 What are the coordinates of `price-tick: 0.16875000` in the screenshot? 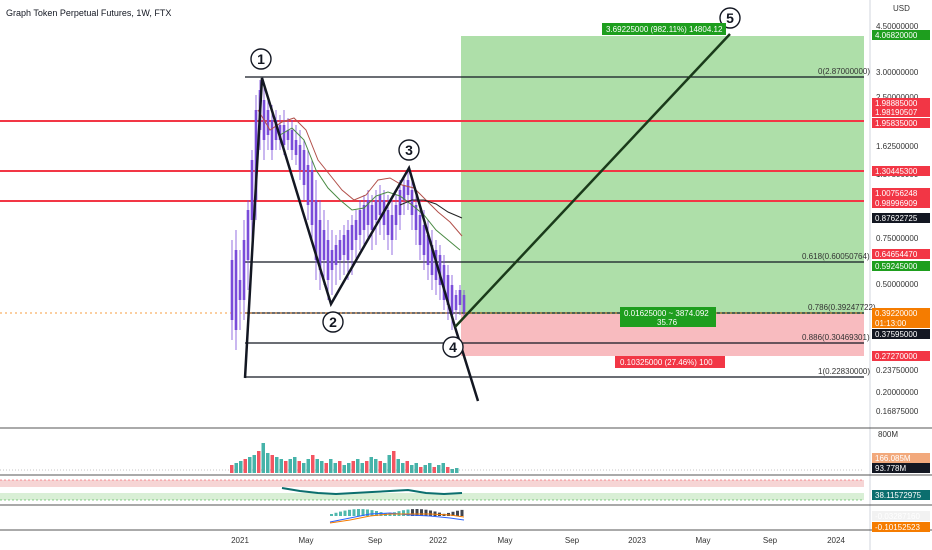 It's located at (897, 411).